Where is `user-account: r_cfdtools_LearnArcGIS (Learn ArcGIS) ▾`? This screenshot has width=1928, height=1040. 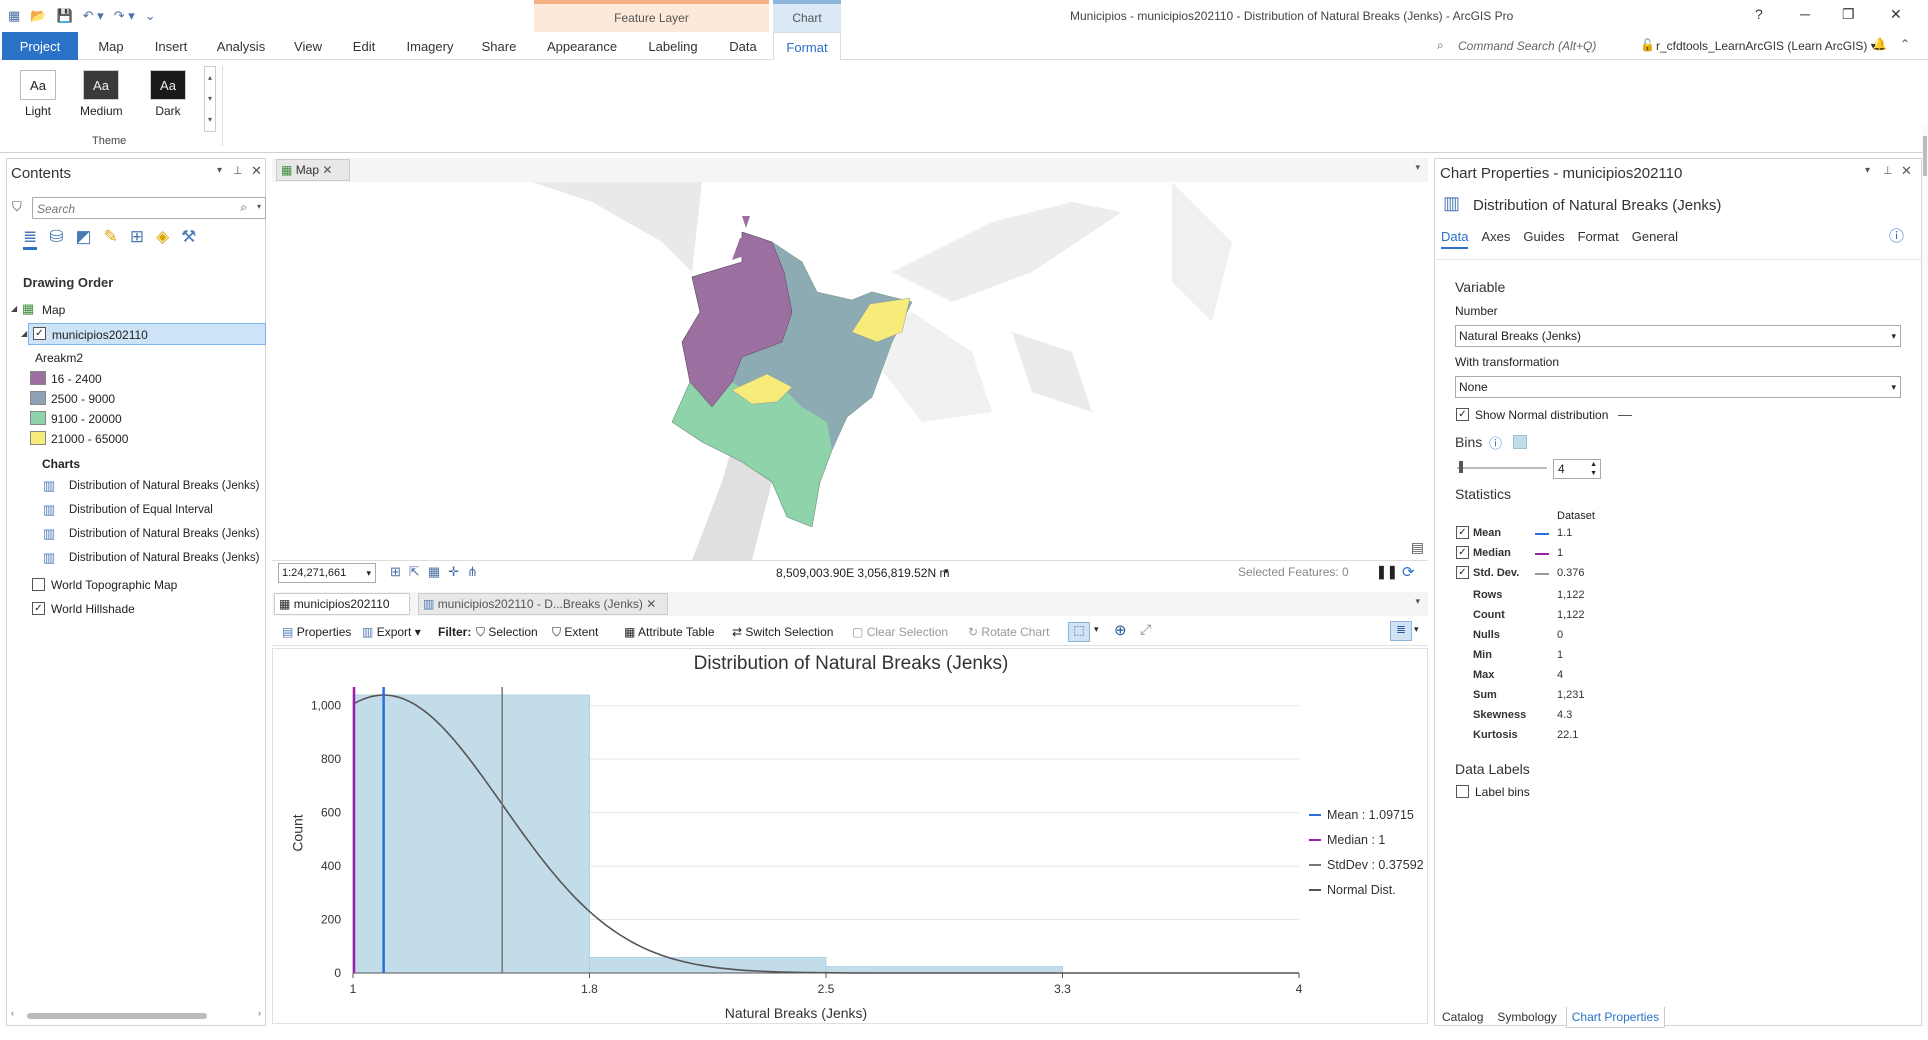 user-account: r_cfdtools_LearnArcGIS (Learn ArcGIS) ▾ is located at coordinates (1766, 46).